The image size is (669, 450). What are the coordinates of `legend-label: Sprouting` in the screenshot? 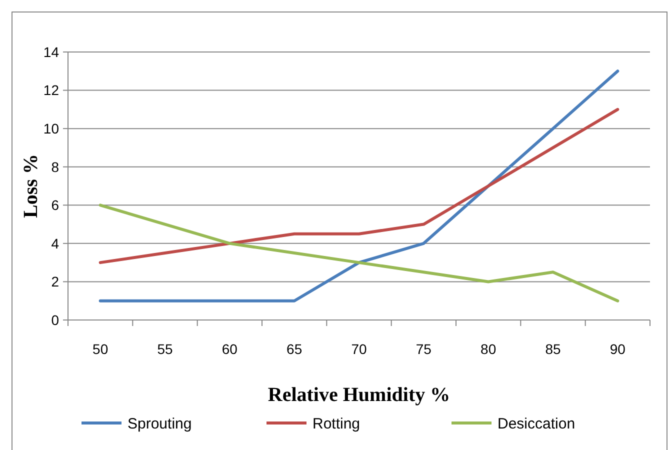 It's located at (160, 423).